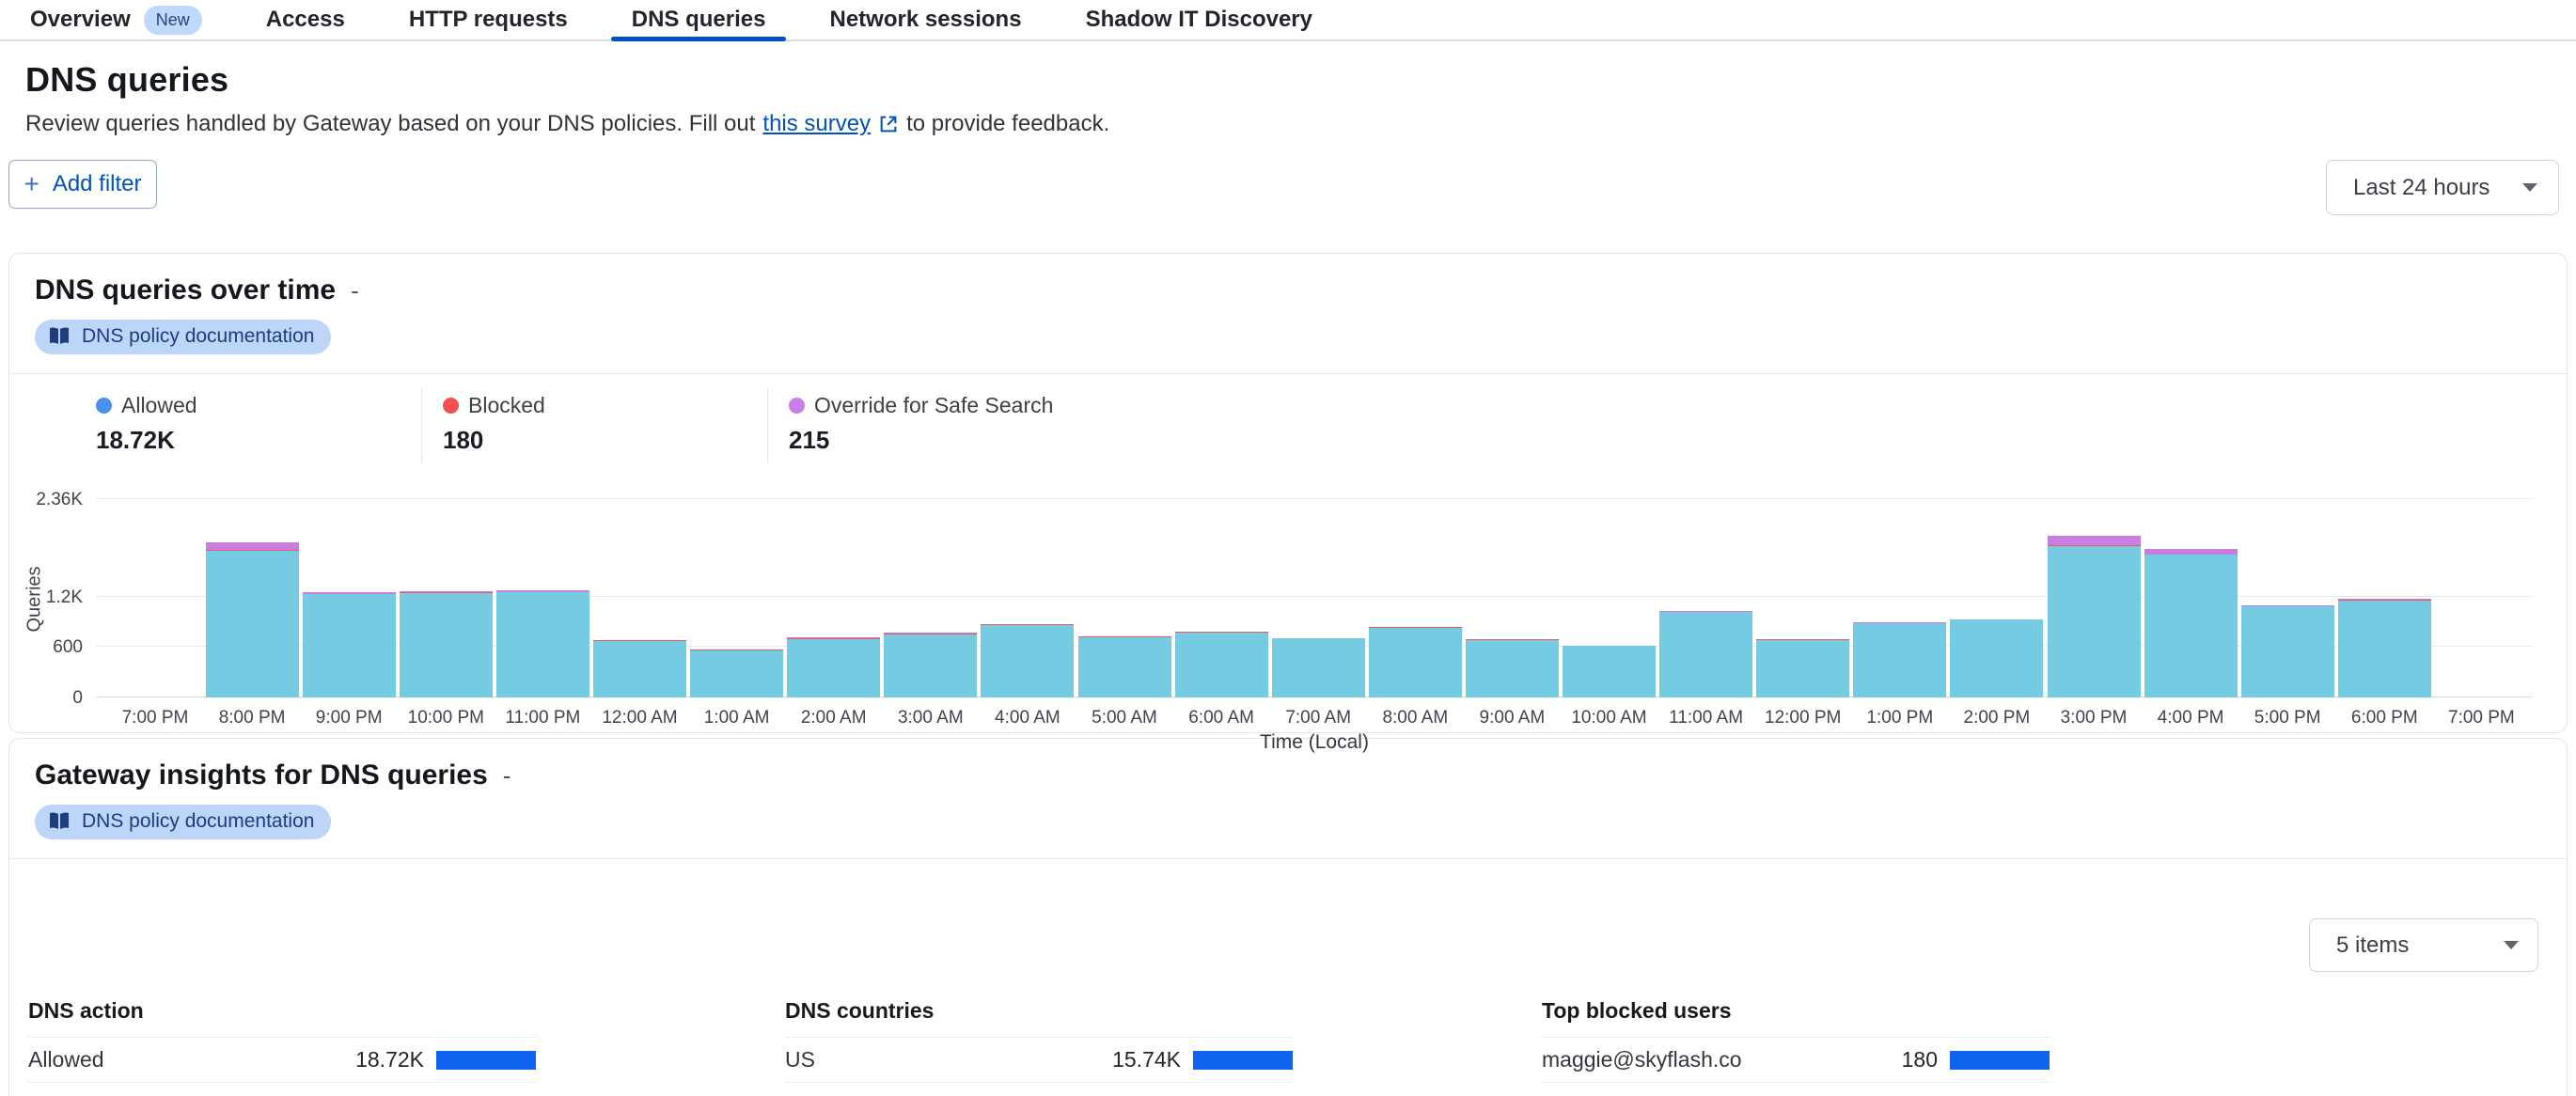  What do you see at coordinates (1221, 718) in the screenshot?
I see `x-tick-label: 6:00 AM` at bounding box center [1221, 718].